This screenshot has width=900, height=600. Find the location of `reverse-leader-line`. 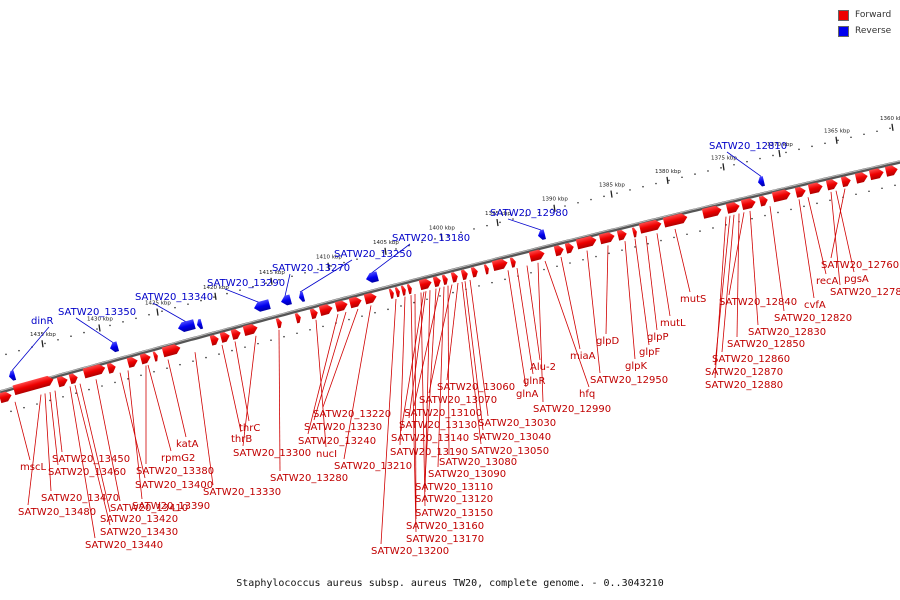

reverse-leader-line is located at coordinates (287, 285).